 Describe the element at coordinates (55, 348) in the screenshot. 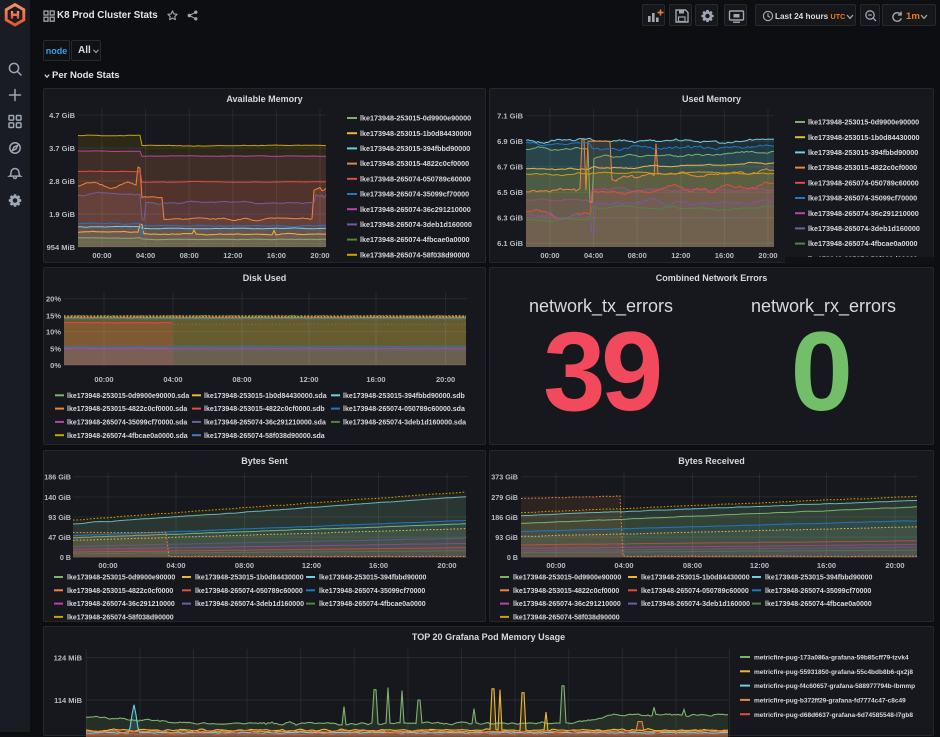

I see `svg-text: 5%` at that location.